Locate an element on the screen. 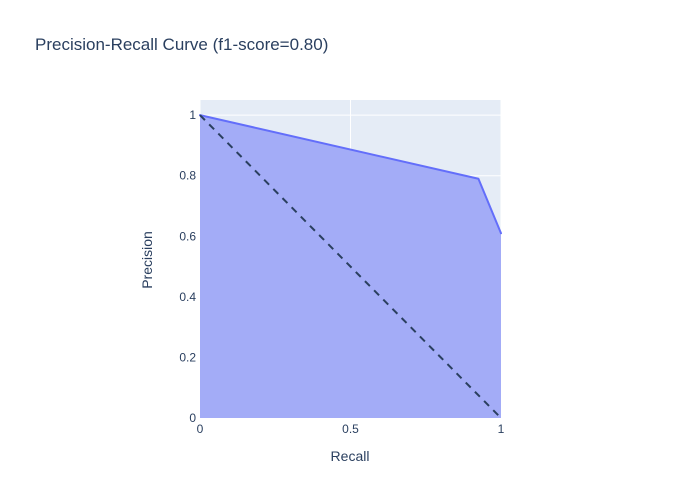  x-axis-ticks: 0 0.5 1 is located at coordinates (351, 429).